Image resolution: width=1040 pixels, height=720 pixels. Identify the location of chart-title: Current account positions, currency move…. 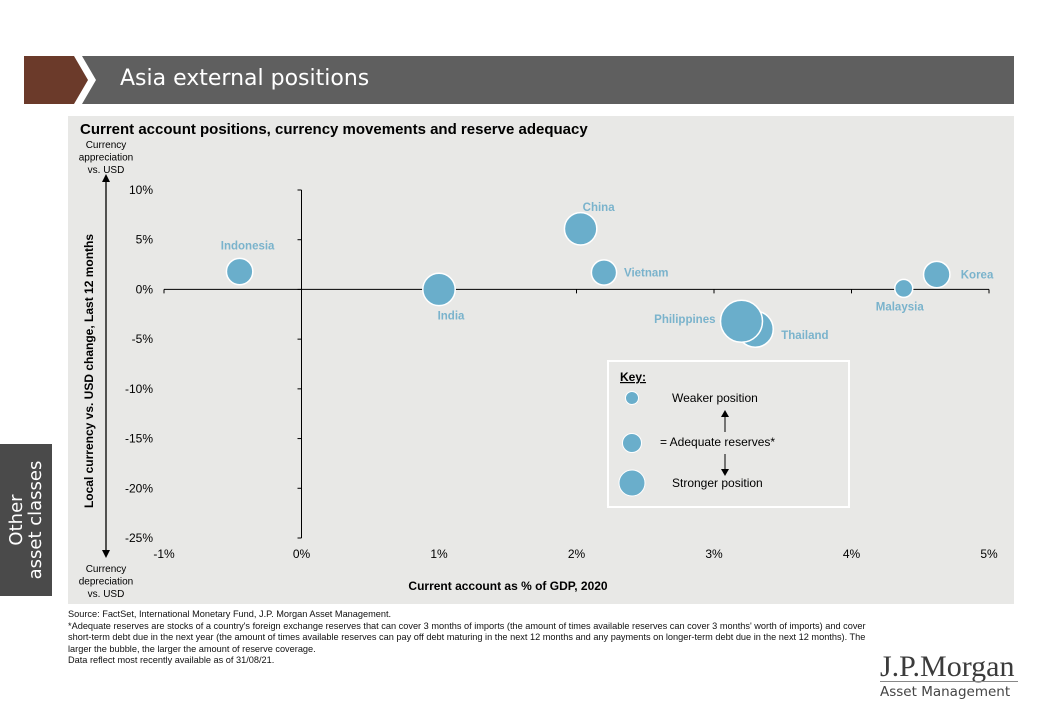
(334, 129).